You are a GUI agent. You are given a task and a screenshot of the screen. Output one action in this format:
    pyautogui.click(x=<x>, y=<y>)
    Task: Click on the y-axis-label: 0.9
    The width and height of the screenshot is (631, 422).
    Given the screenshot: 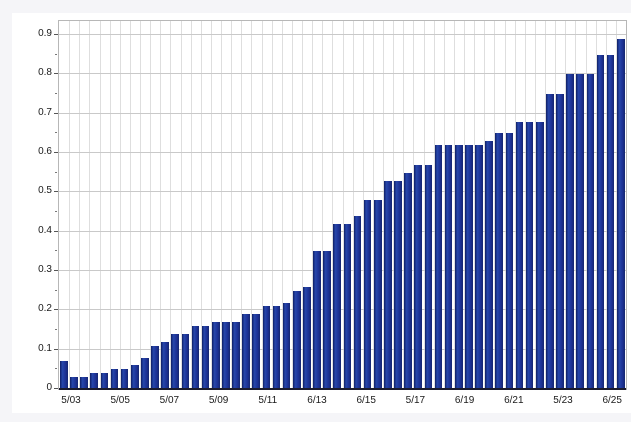 What is the action you would take?
    pyautogui.click(x=45, y=34)
    